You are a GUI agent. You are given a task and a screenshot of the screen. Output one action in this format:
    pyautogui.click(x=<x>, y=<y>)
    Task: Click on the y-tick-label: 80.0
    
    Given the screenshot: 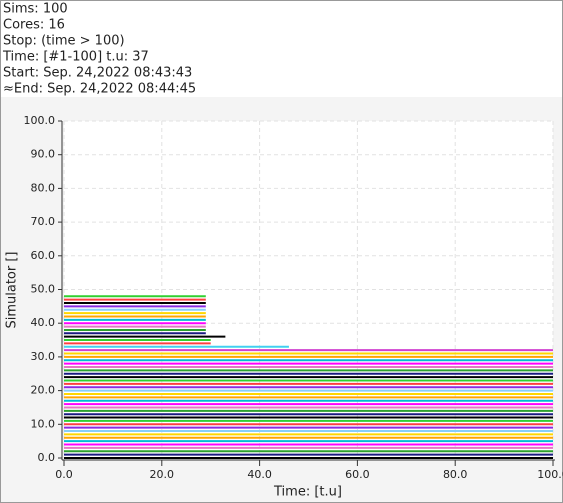 What is the action you would take?
    pyautogui.click(x=43, y=187)
    